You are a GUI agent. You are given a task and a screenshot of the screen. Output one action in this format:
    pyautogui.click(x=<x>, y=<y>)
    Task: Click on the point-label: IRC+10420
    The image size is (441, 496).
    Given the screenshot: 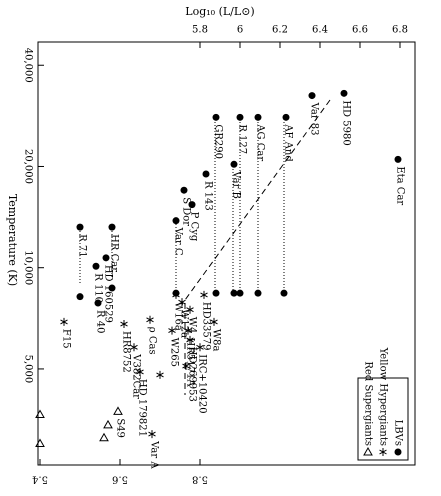 What is the action you would take?
    pyautogui.click(x=202, y=383)
    